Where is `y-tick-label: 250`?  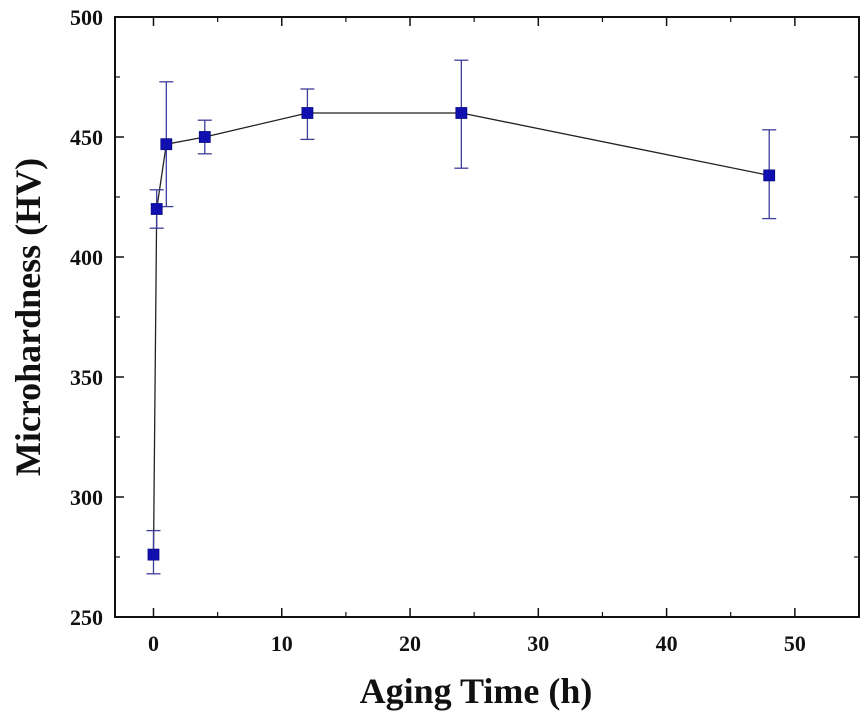 y-tick-label: 250 is located at coordinates (86, 617).